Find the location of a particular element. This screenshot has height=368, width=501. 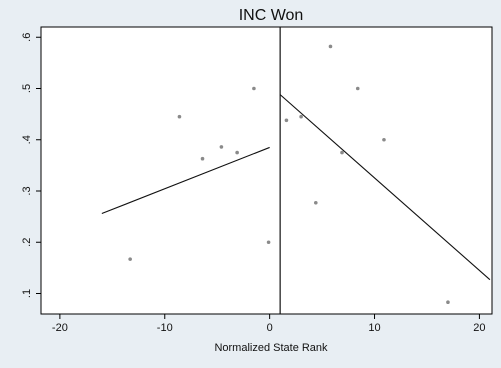

y-tick-label: .2 is located at coordinates (27, 242).